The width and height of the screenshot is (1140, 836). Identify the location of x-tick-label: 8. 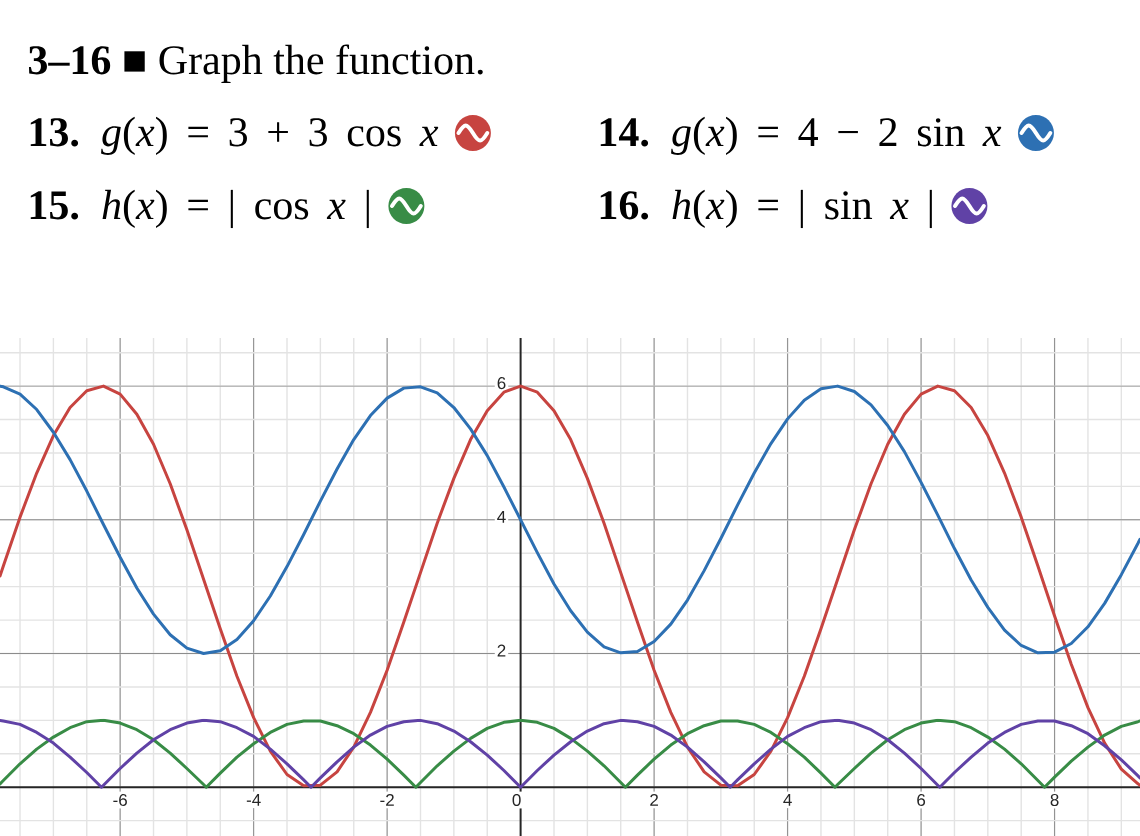
(1054, 800).